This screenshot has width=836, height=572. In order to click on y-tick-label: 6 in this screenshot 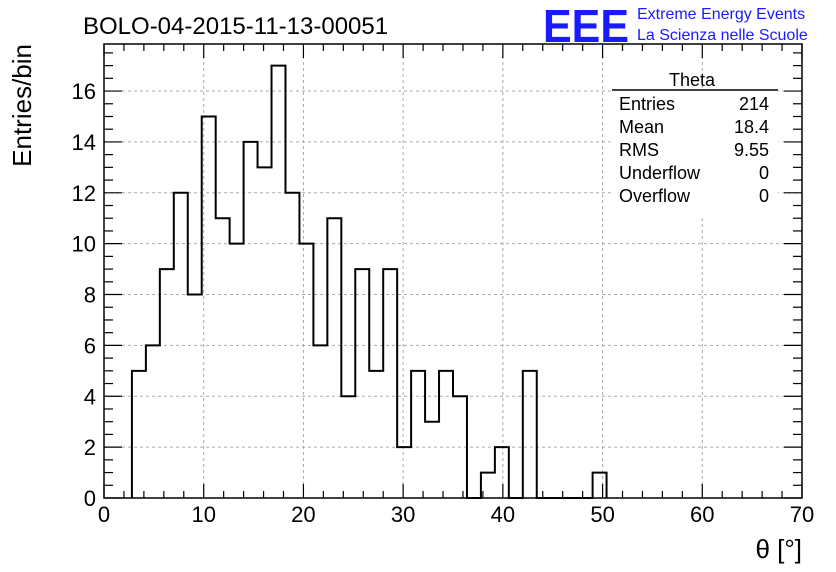, I will do `click(90, 345)`.